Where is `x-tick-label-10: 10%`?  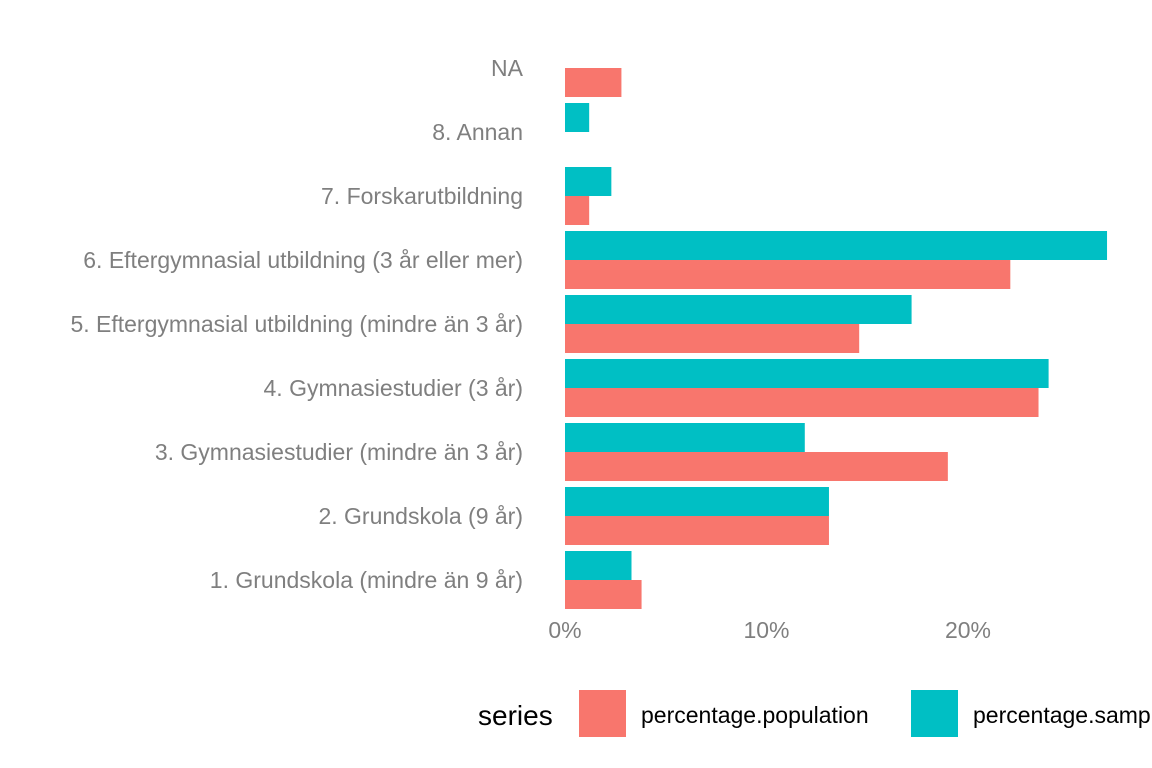
x-tick-label-10: 10% is located at coordinates (766, 630).